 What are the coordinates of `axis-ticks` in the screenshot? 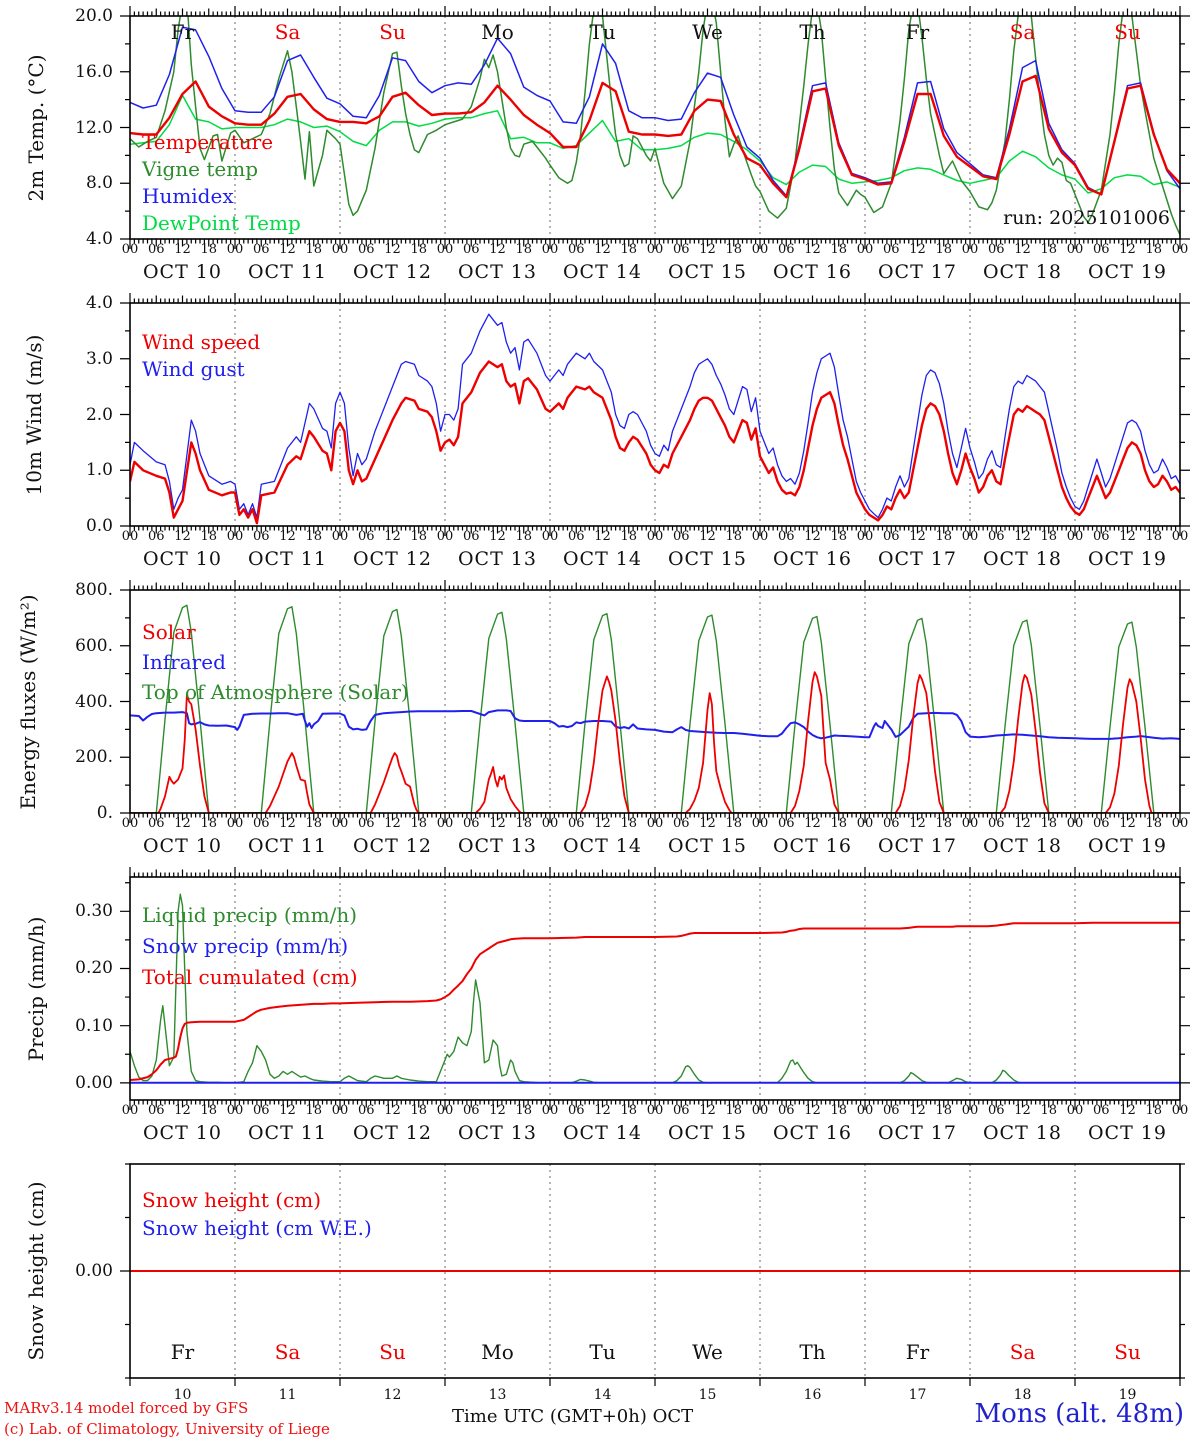 It's located at (655, 1274).